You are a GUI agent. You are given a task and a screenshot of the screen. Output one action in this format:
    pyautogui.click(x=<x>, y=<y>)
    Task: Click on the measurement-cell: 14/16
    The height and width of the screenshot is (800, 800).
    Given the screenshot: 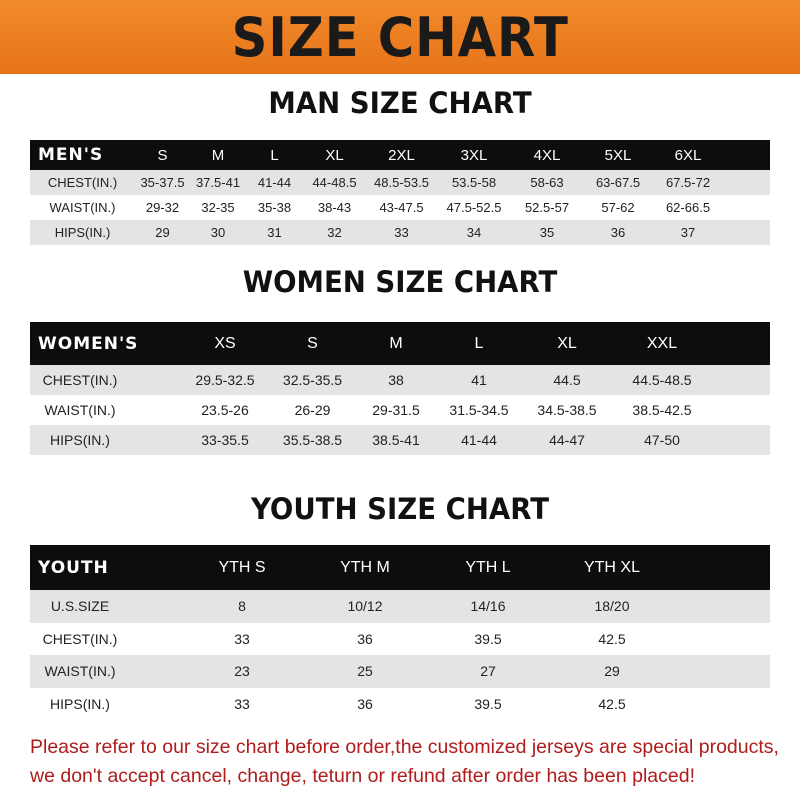 What is the action you would take?
    pyautogui.click(x=488, y=606)
    